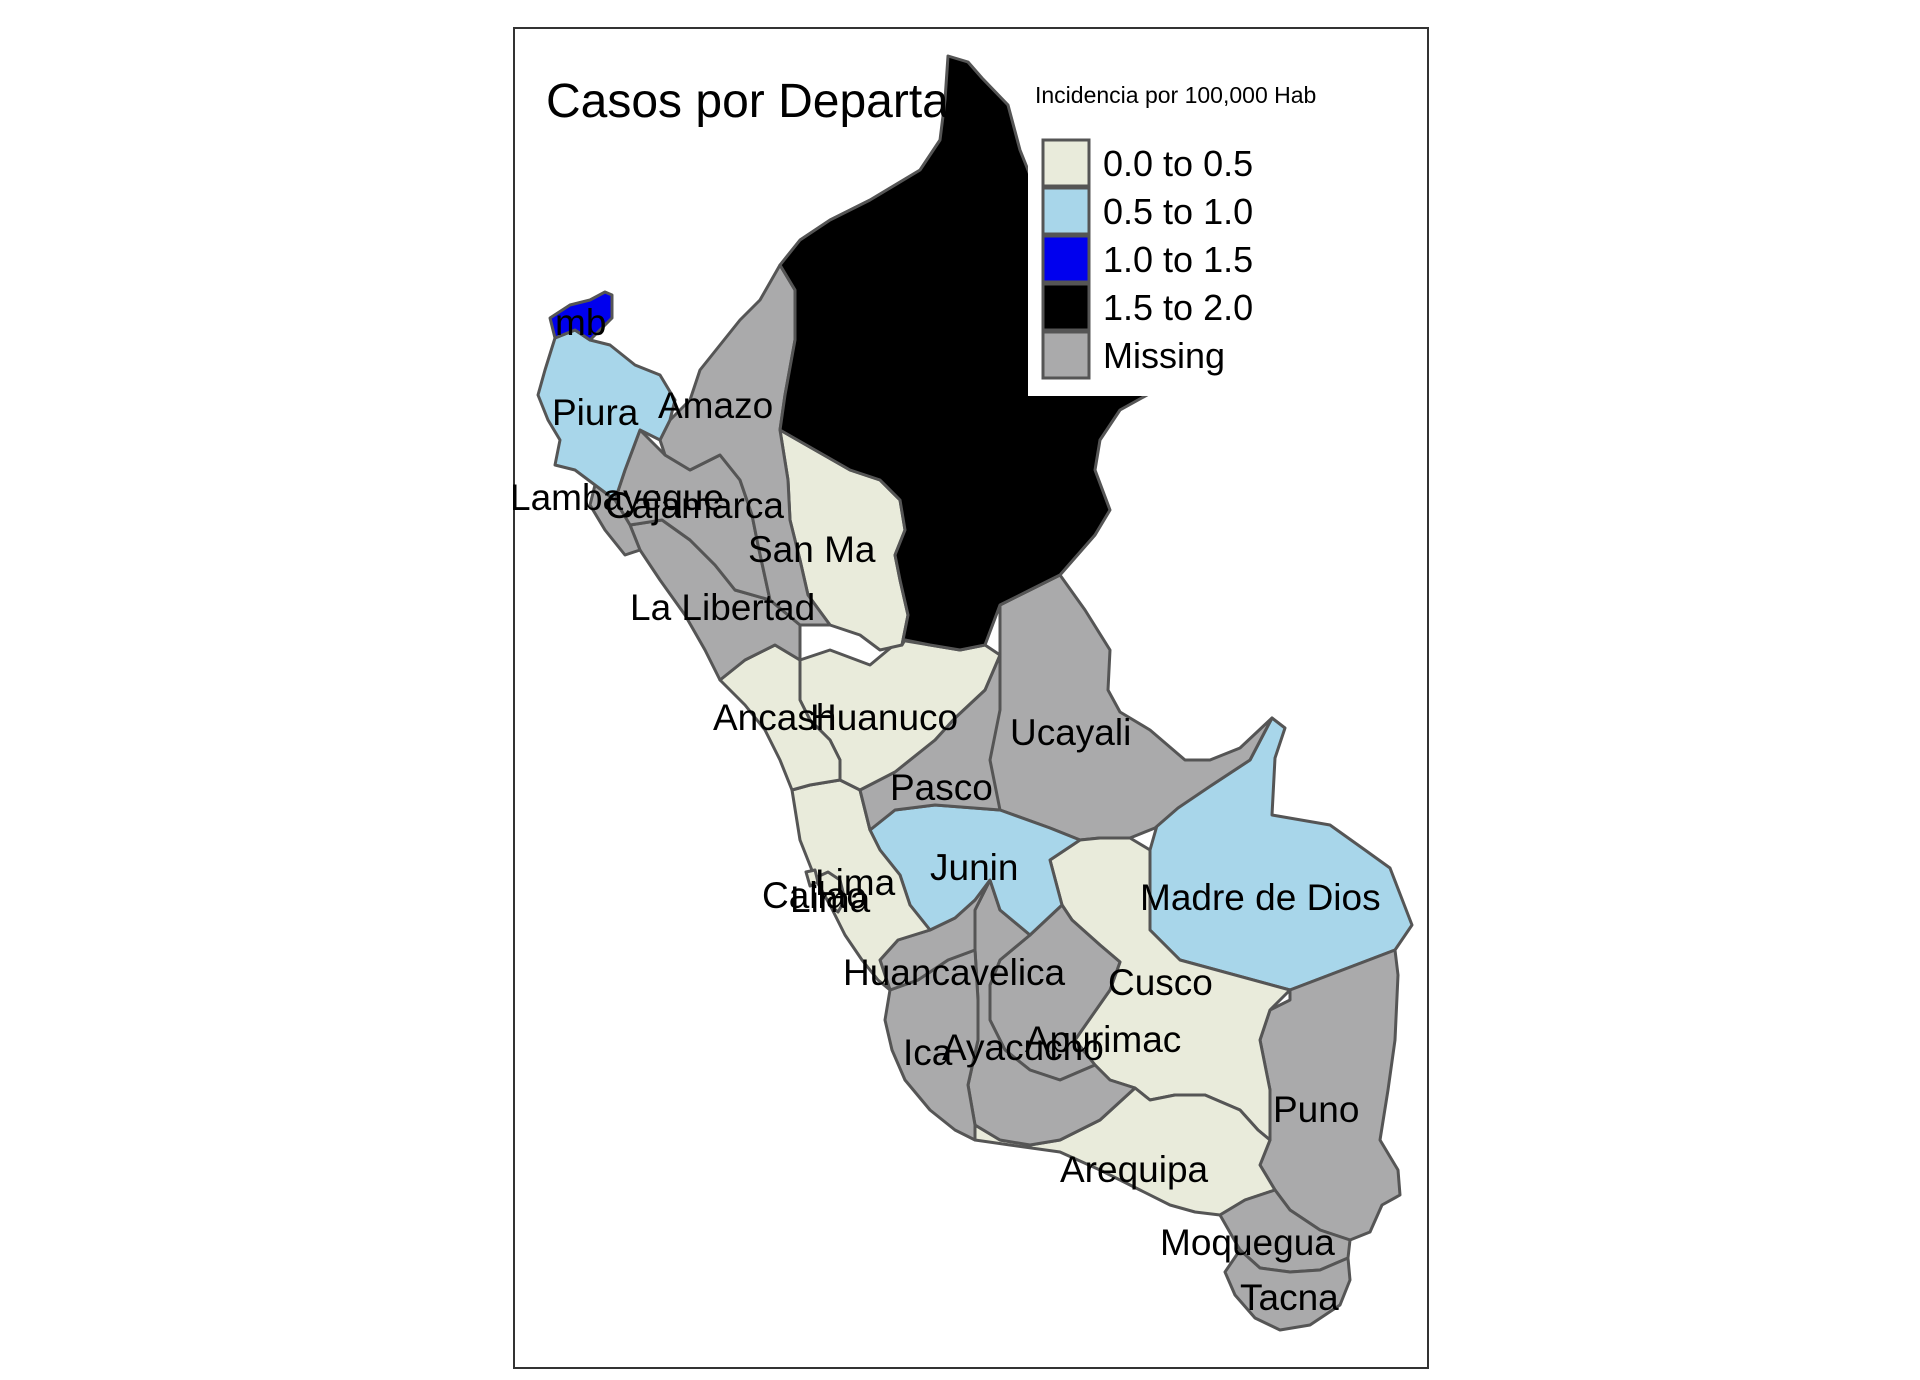  I want to click on label-san-martin: San Ma, so click(812, 549).